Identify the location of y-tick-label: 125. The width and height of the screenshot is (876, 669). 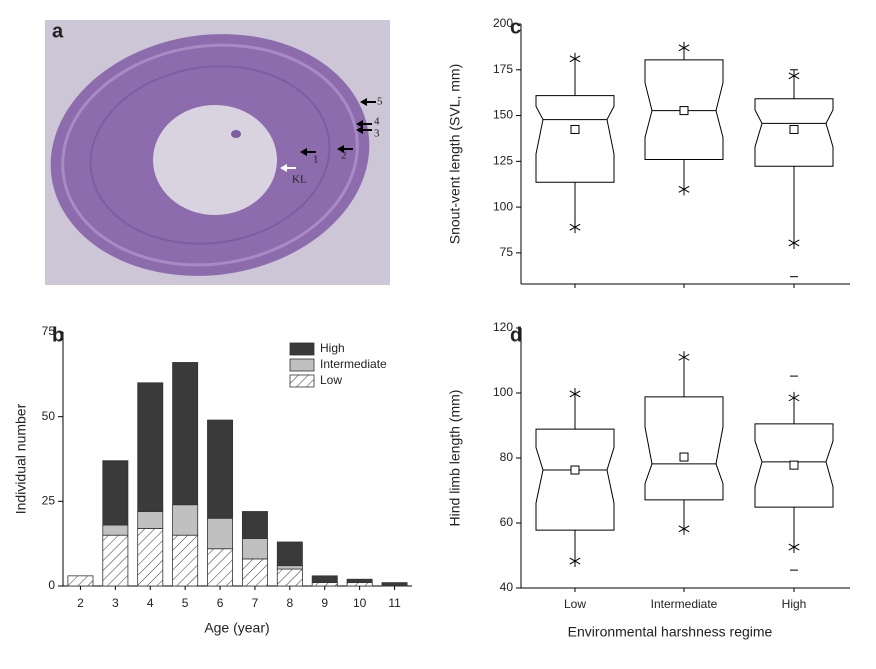
(503, 160).